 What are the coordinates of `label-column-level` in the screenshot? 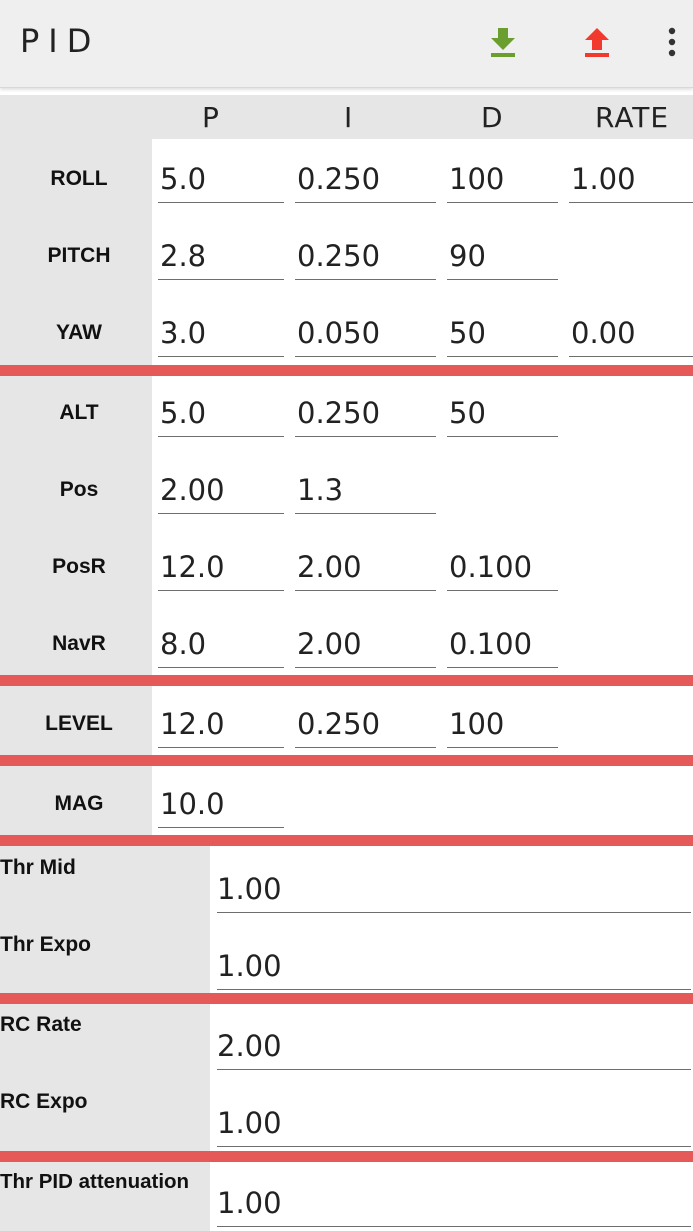 It's located at (76, 720).